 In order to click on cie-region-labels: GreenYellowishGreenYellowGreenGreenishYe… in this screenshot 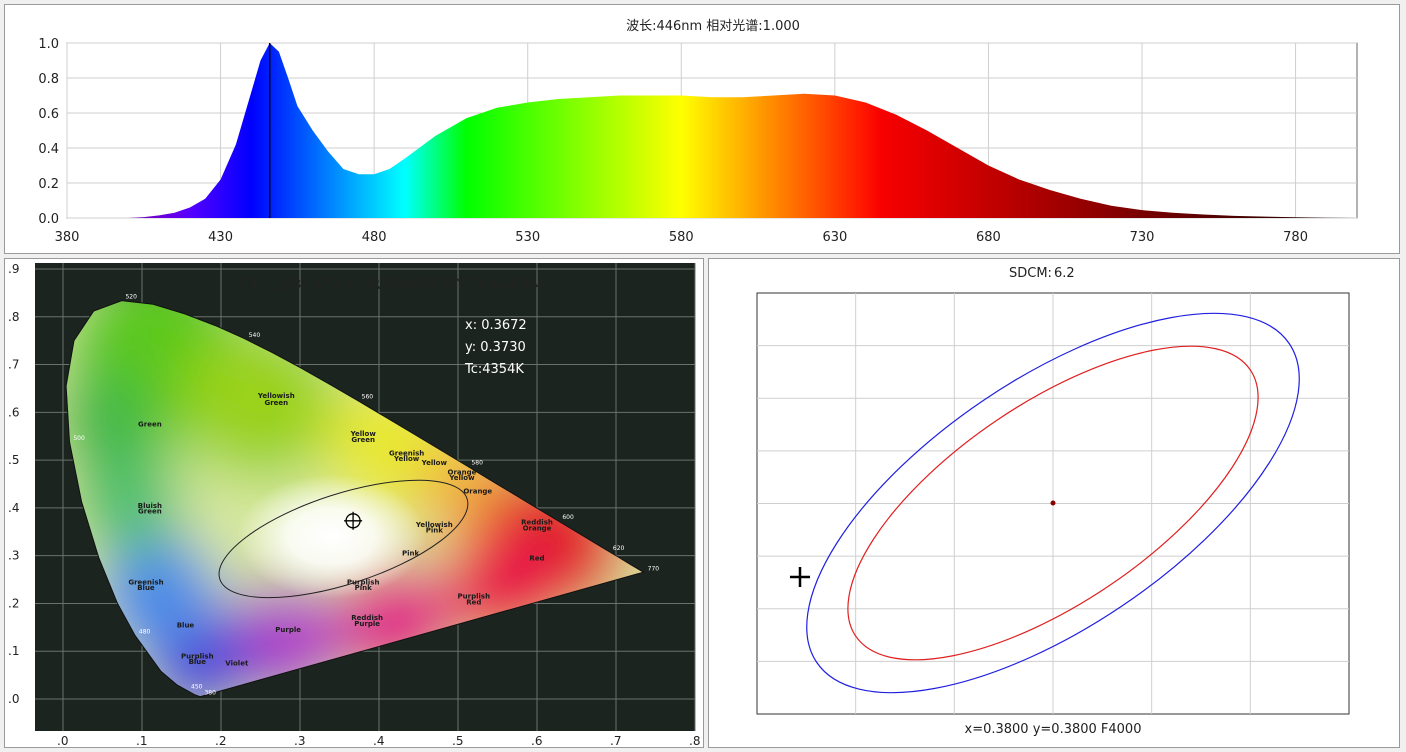, I will do `click(340, 530)`.